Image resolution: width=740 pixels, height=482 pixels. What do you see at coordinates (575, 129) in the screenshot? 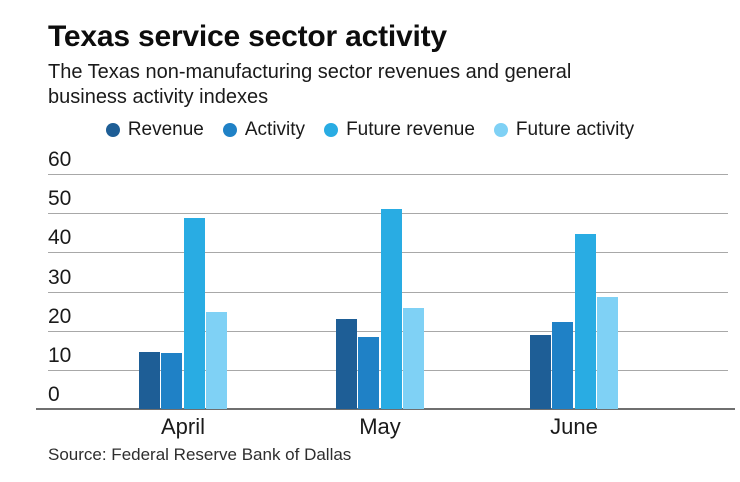
I see `legend-label-future-activity: Future activity` at bounding box center [575, 129].